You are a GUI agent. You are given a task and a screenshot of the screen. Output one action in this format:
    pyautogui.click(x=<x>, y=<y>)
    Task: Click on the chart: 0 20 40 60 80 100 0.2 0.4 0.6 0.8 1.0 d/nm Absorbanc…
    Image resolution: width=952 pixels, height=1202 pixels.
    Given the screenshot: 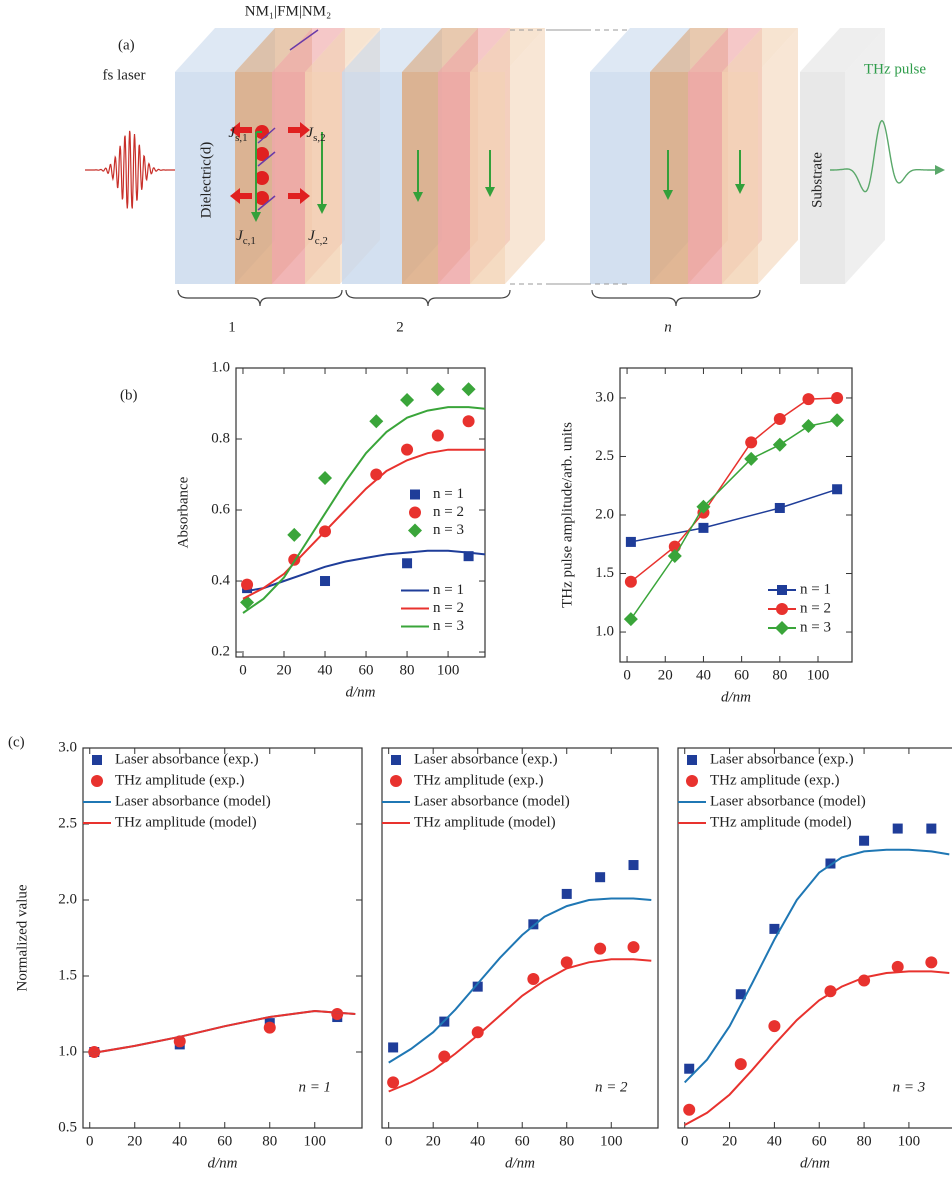 What is the action you would take?
    pyautogui.click(x=330, y=529)
    